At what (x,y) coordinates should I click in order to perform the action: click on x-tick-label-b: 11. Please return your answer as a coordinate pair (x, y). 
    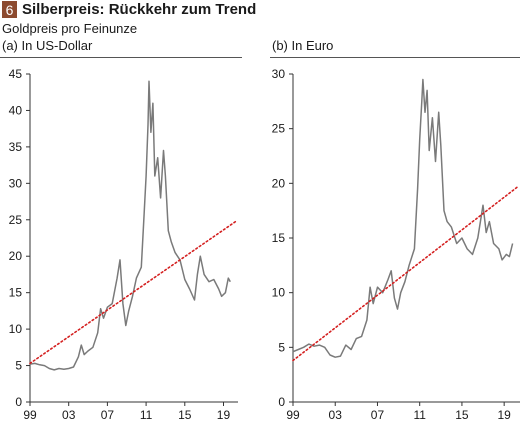
    Looking at the image, I should click on (419, 415).